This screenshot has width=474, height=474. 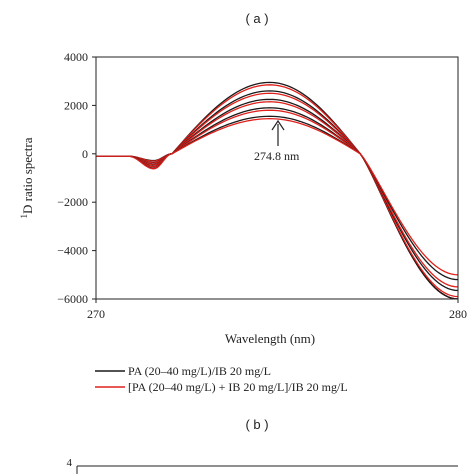 What do you see at coordinates (72, 299) in the screenshot?
I see `y-tick-label: −6000` at bounding box center [72, 299].